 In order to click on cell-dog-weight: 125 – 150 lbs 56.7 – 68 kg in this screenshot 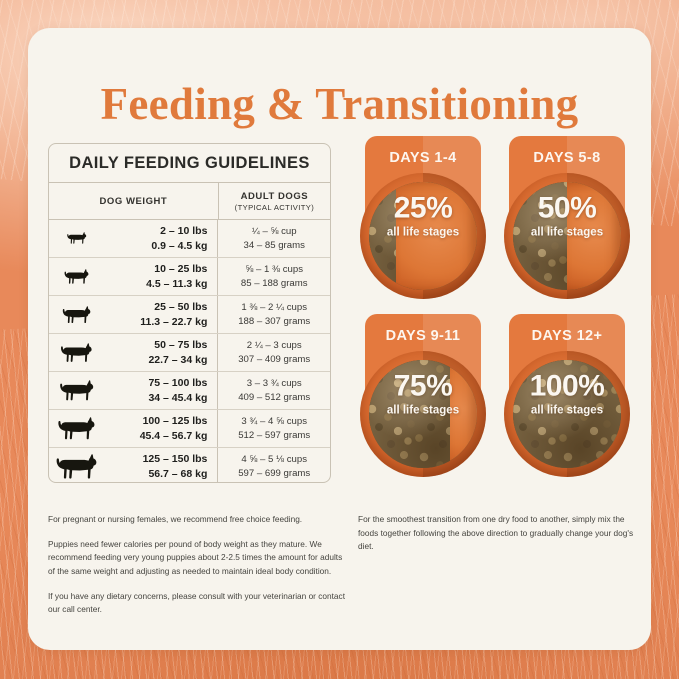, I will do `click(161, 465)`.